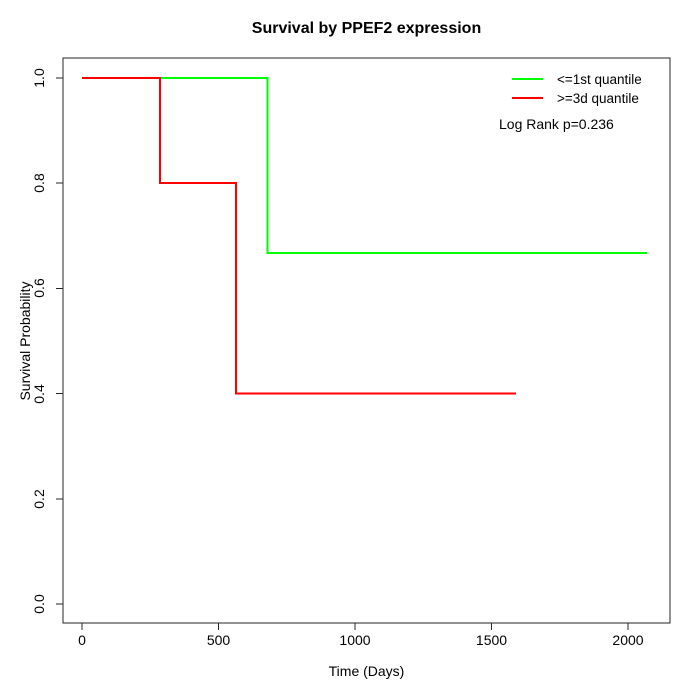  What do you see at coordinates (39, 78) in the screenshot?
I see `y-axis-tick-label: 1.0` at bounding box center [39, 78].